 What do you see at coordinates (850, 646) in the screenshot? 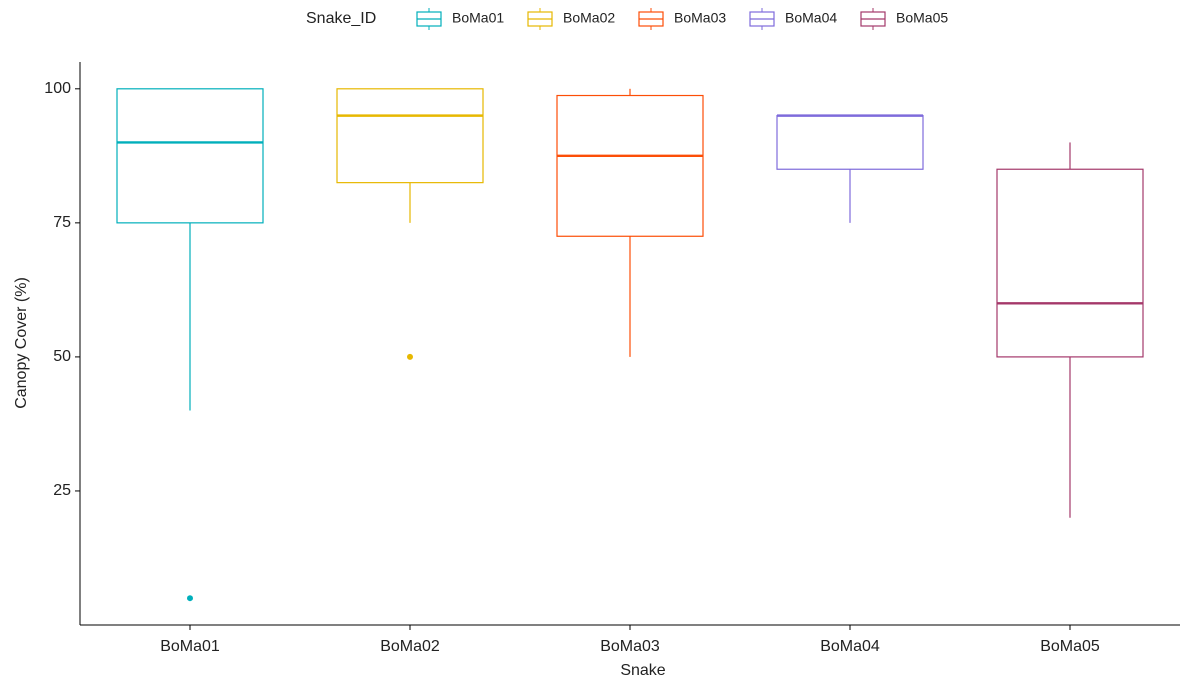
I see `x-tick-label: BoMa04` at bounding box center [850, 646].